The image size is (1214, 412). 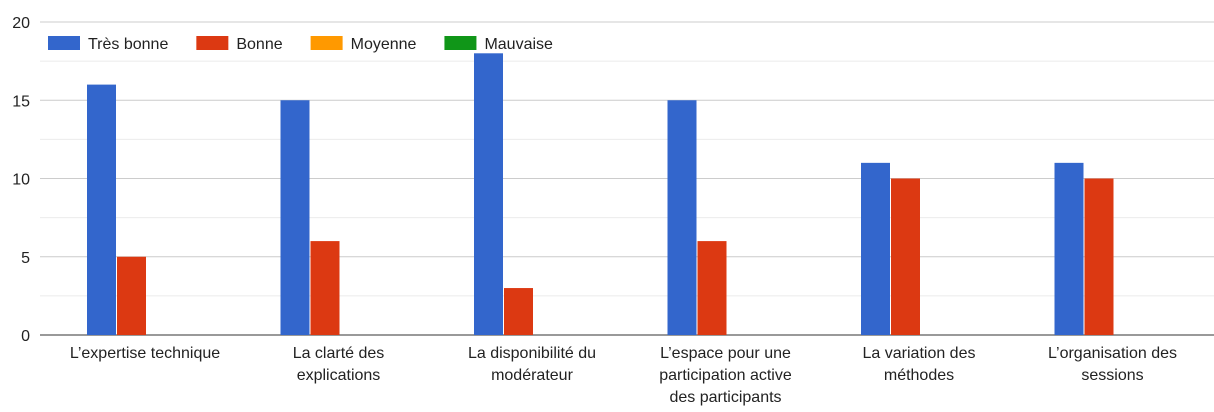 What do you see at coordinates (25, 336) in the screenshot?
I see `y-tick-label: 0` at bounding box center [25, 336].